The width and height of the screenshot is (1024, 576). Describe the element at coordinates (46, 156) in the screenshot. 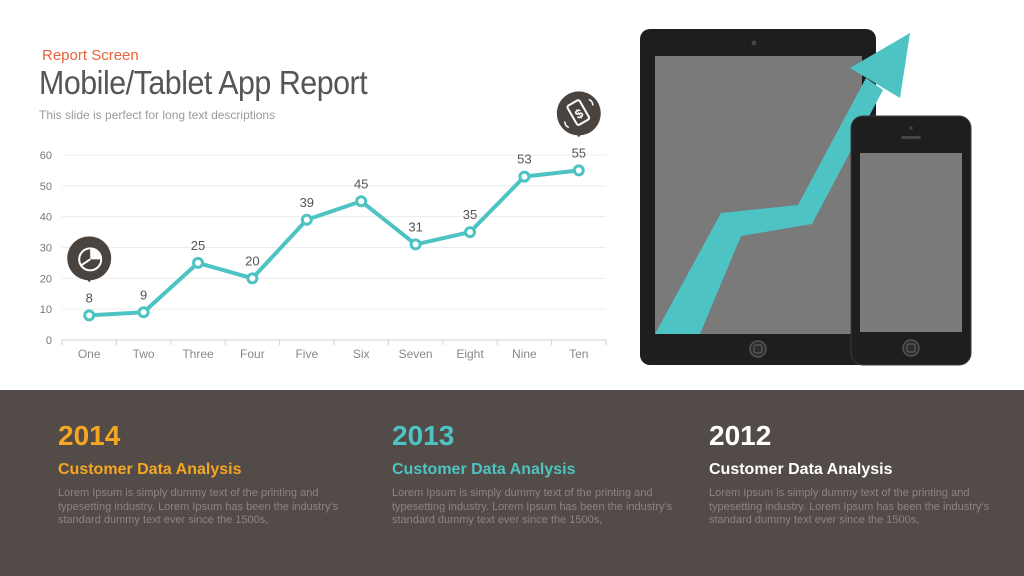

I see `y-tick-label: 60` at that location.